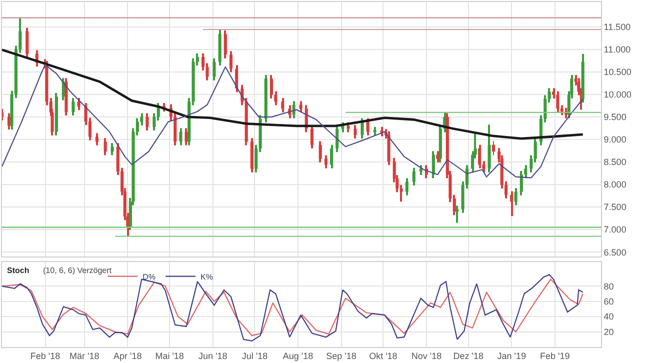  I want to click on text: (10, 6, 6) Verzögert, so click(77, 270).